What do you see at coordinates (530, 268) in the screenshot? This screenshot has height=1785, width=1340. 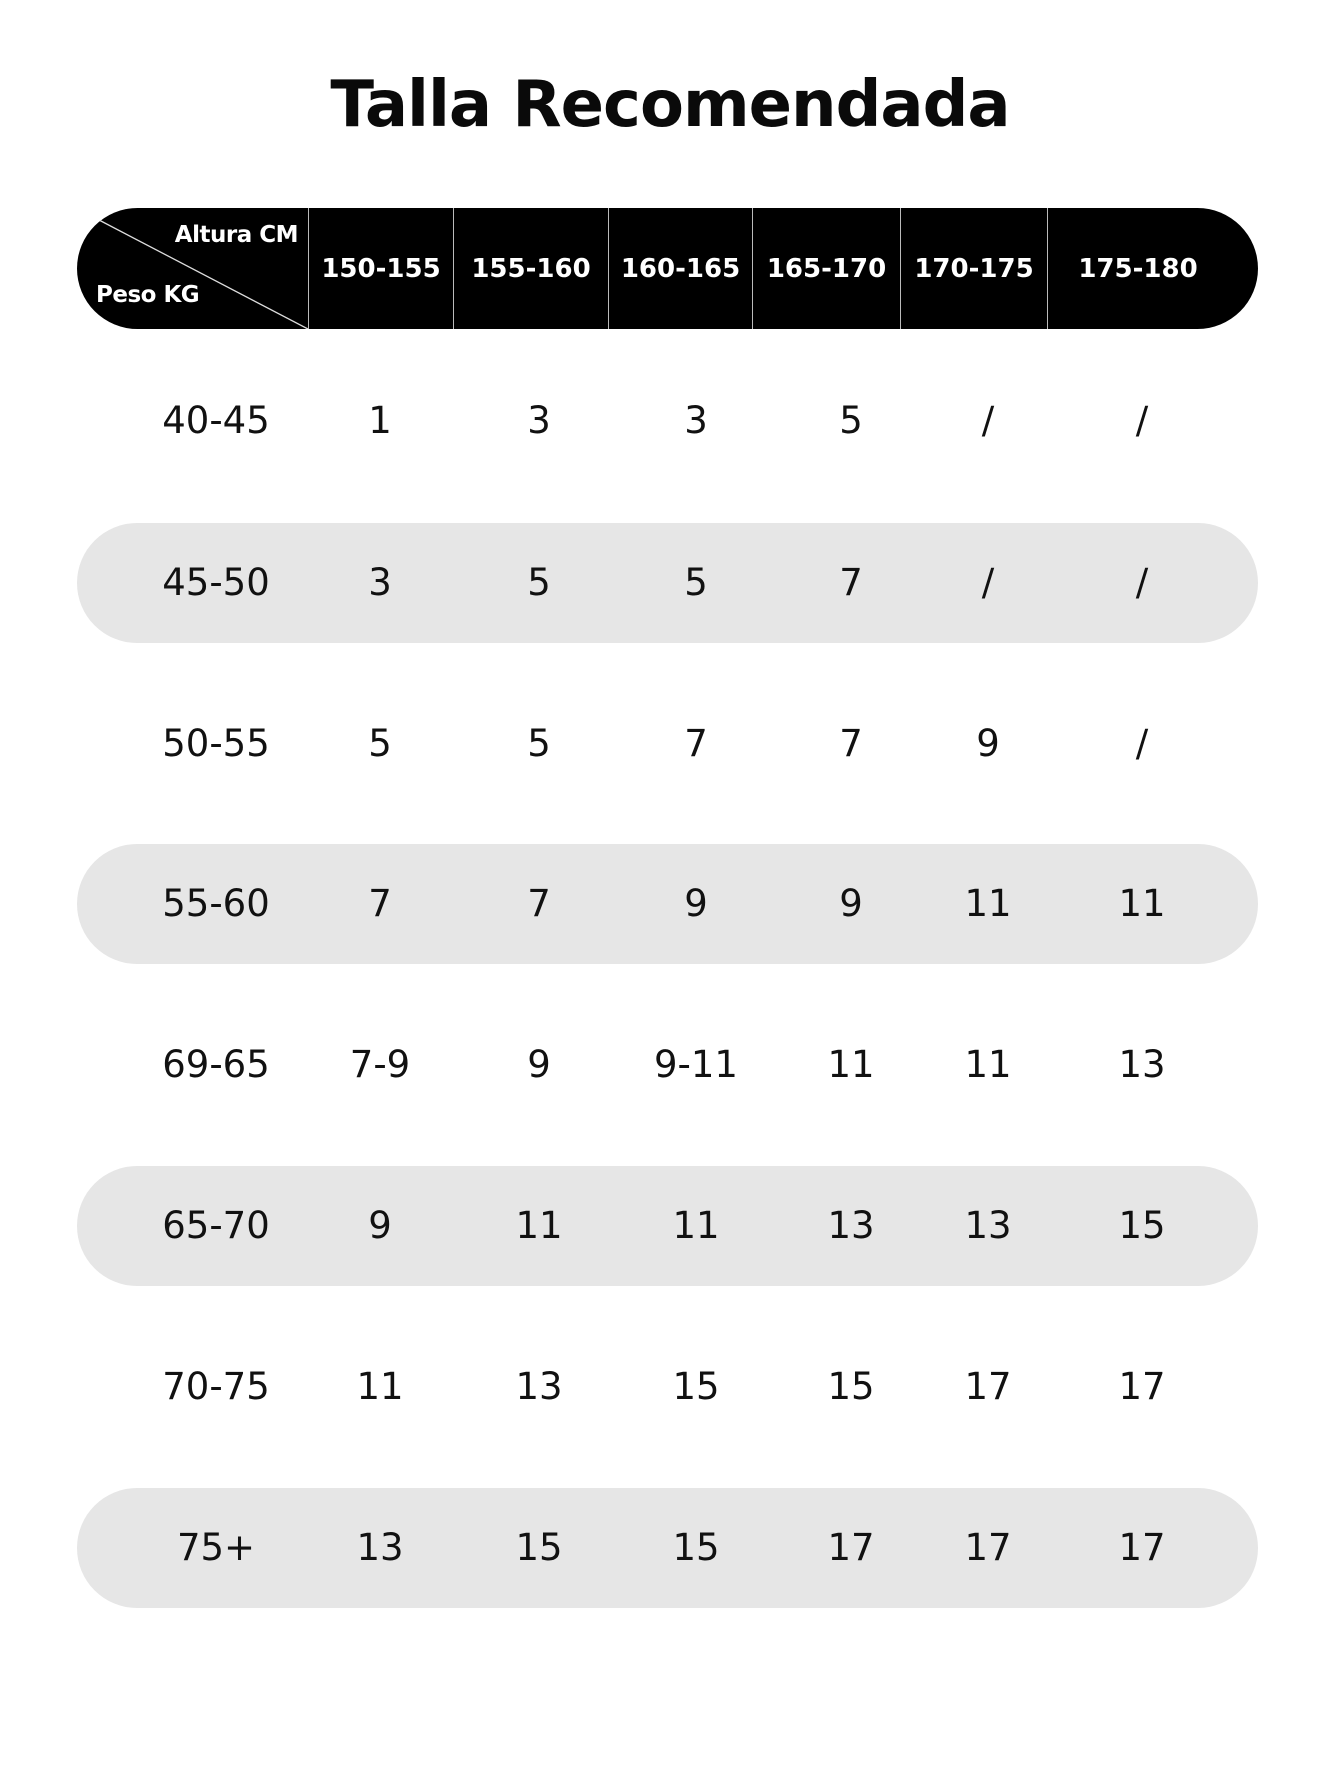 I see `column-header: 155-160` at bounding box center [530, 268].